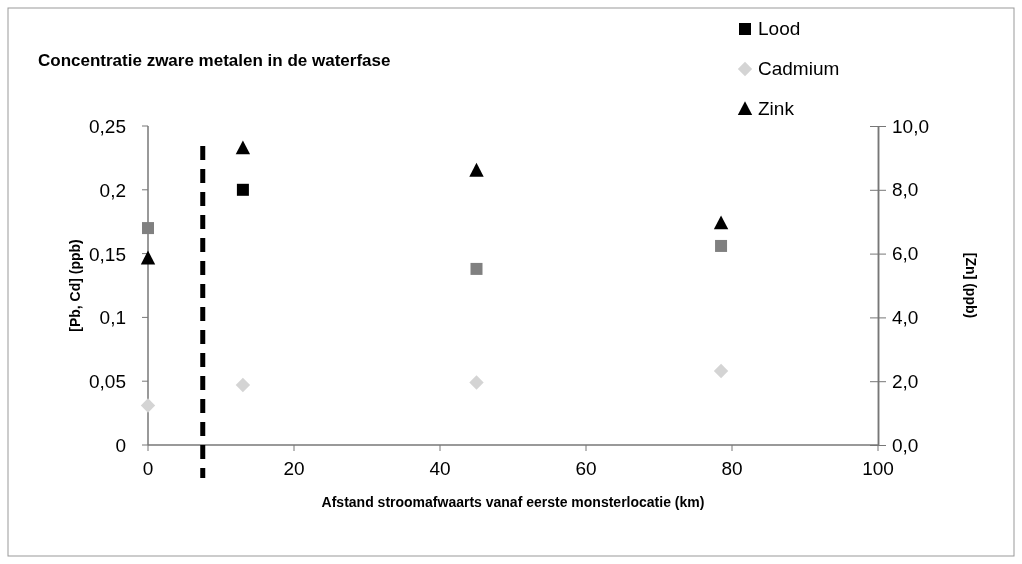 The height and width of the screenshot is (564, 1022). Describe the element at coordinates (75, 285) in the screenshot. I see `y-axis-title: [Pb, Cd] (ppb)` at that location.